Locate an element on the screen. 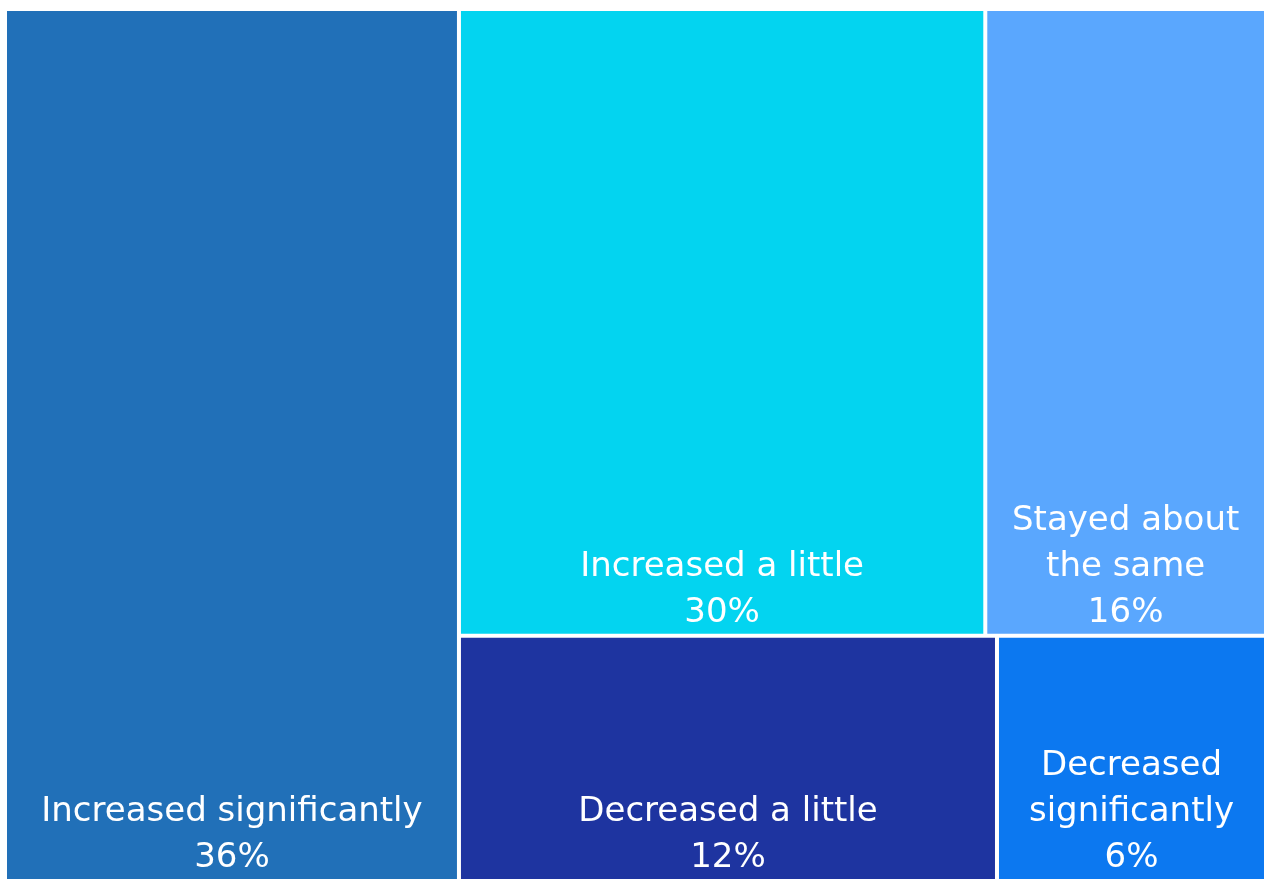  data-label: 16% is located at coordinates (1125, 609).